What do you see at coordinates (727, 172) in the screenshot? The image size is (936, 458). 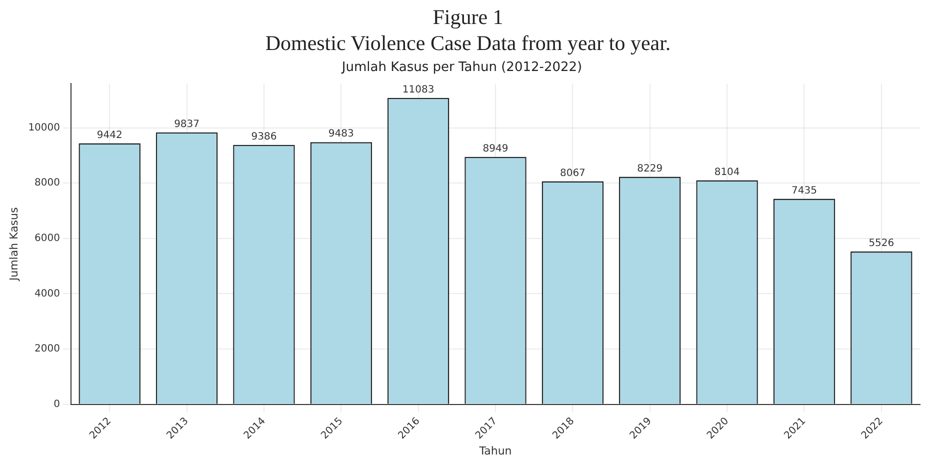 I see `data-label: 8104` at bounding box center [727, 172].